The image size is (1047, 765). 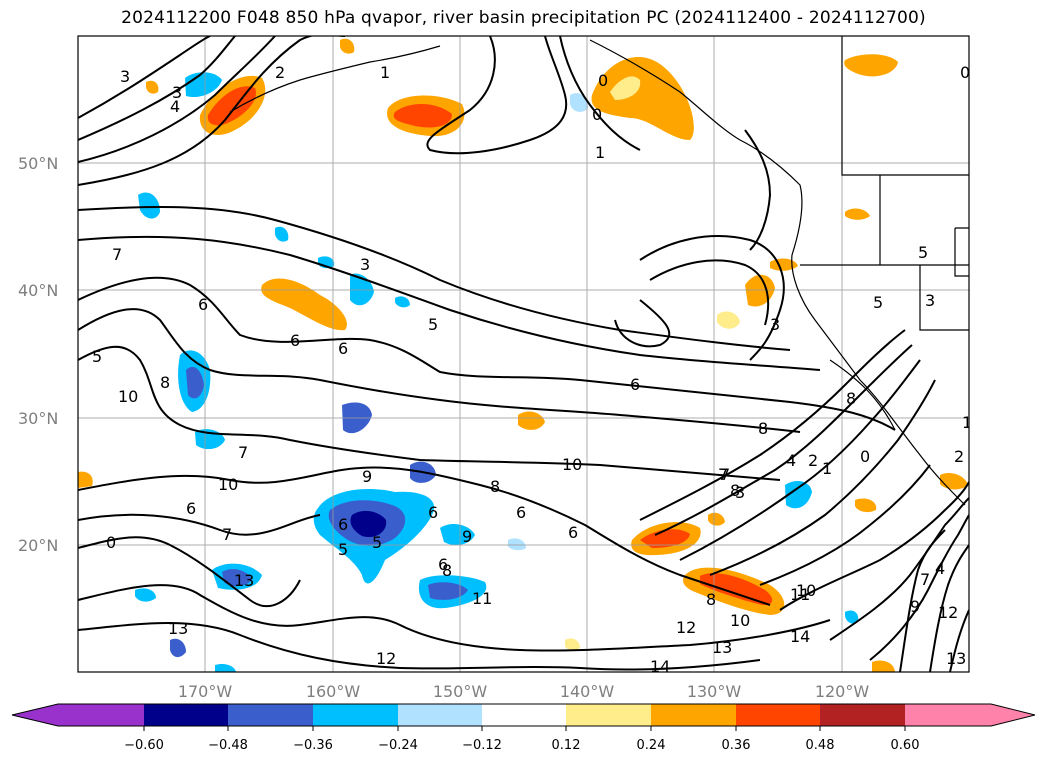 What do you see at coordinates (714, 691) in the screenshot?
I see `lon-label: 130°W` at bounding box center [714, 691].